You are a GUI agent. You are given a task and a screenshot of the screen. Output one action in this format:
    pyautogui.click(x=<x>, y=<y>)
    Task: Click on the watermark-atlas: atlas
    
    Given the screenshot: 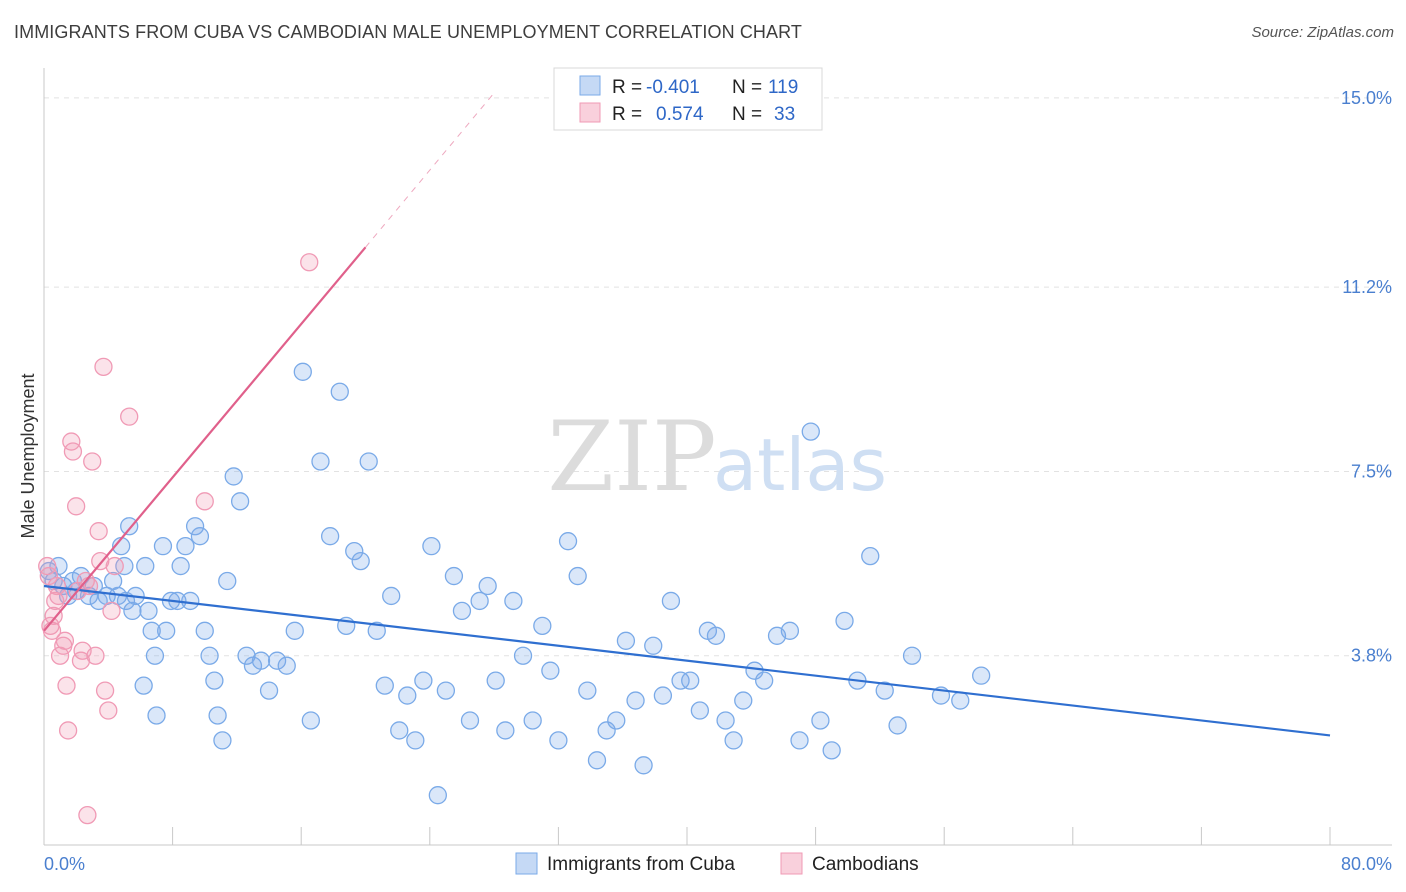 What is the action you would take?
    pyautogui.click(x=800, y=465)
    